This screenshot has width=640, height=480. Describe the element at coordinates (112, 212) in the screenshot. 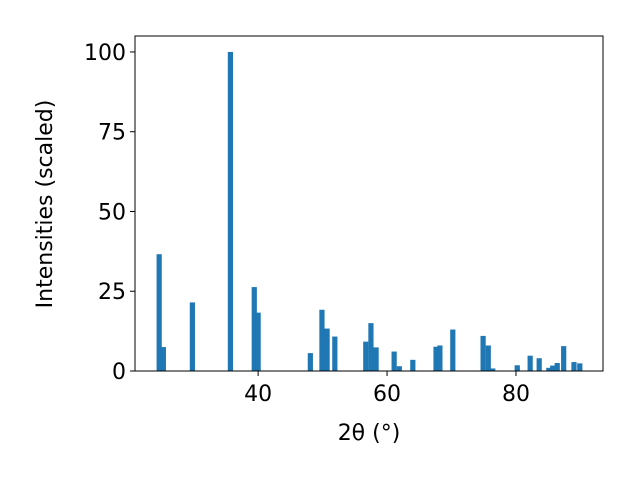

I see `y-tick-label: 50` at that location.